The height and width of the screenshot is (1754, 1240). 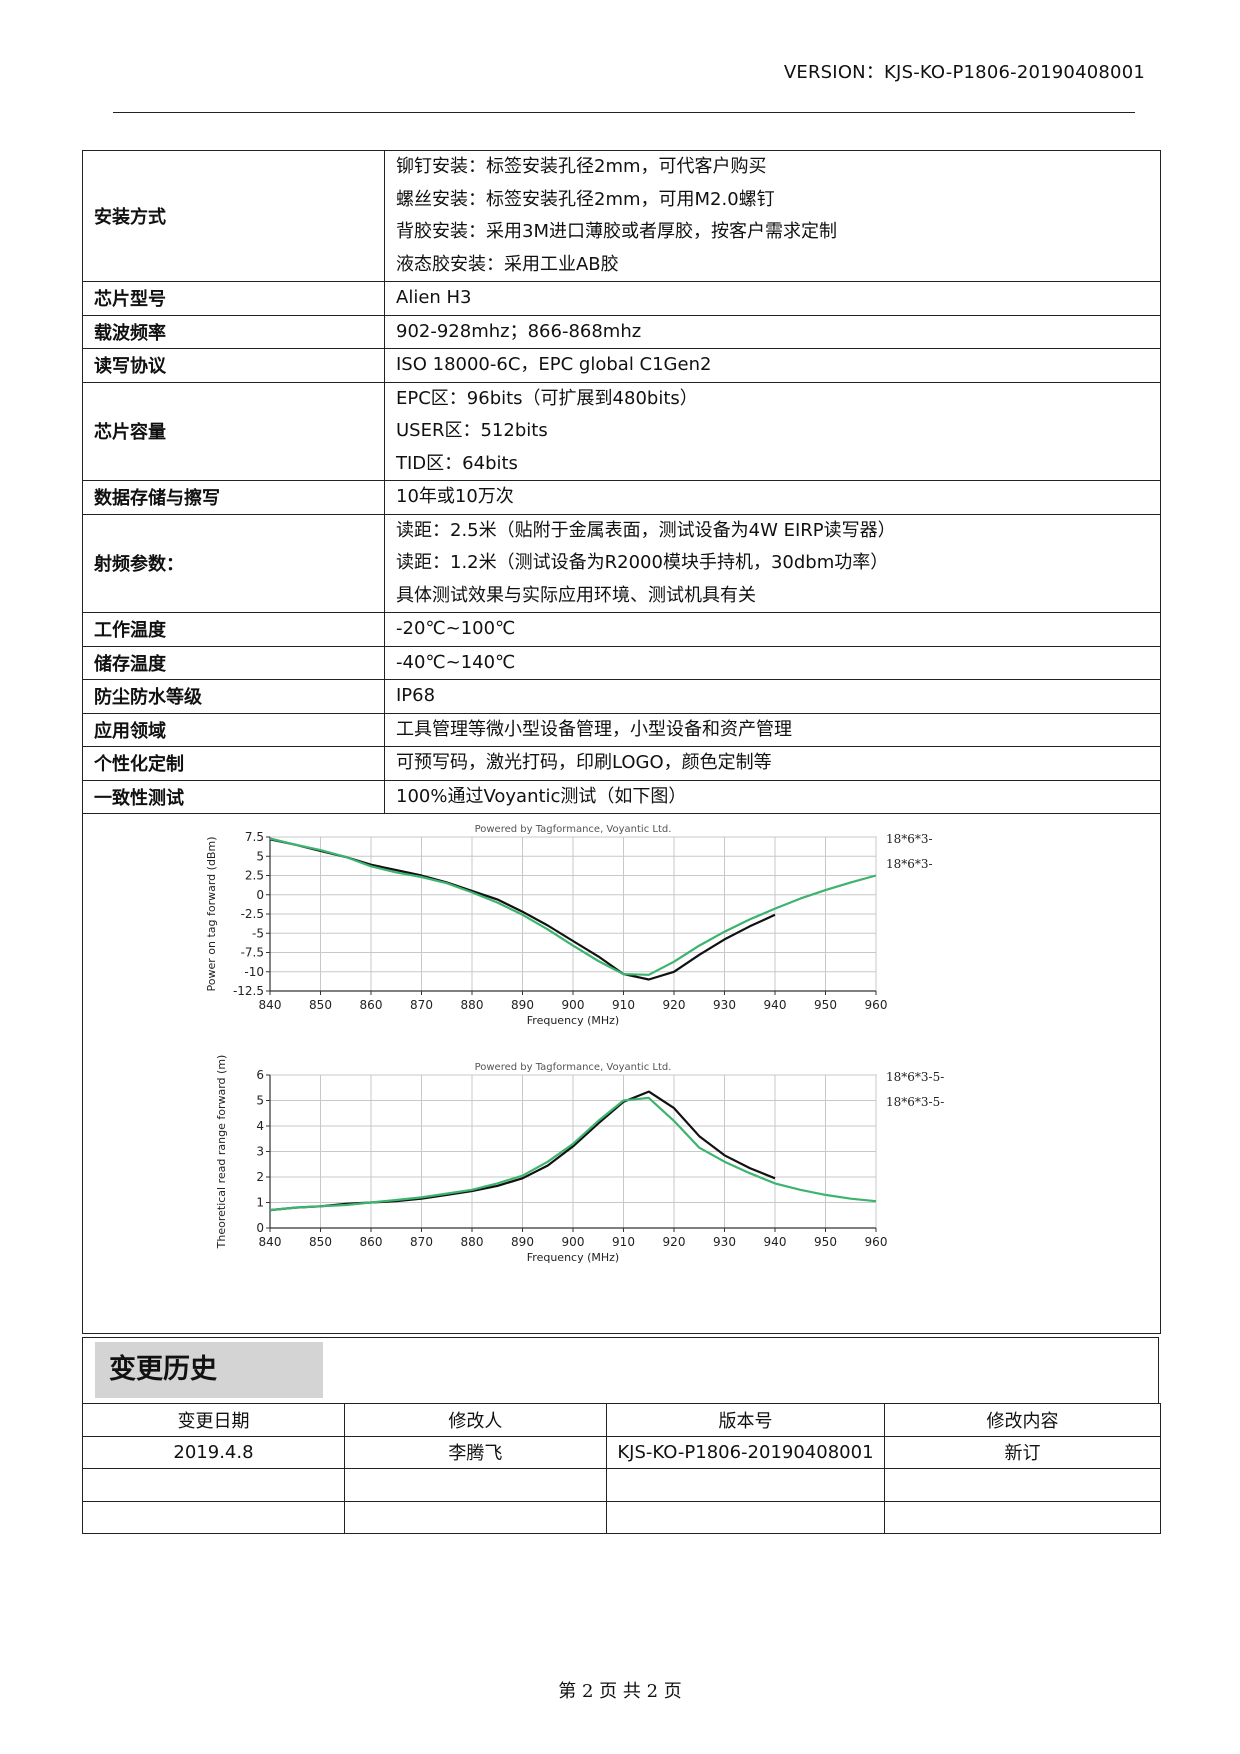 What do you see at coordinates (594, 729) in the screenshot?
I see `spec-value-line: 工具管理等微小型设备管理，小型设备和资产管理` at bounding box center [594, 729].